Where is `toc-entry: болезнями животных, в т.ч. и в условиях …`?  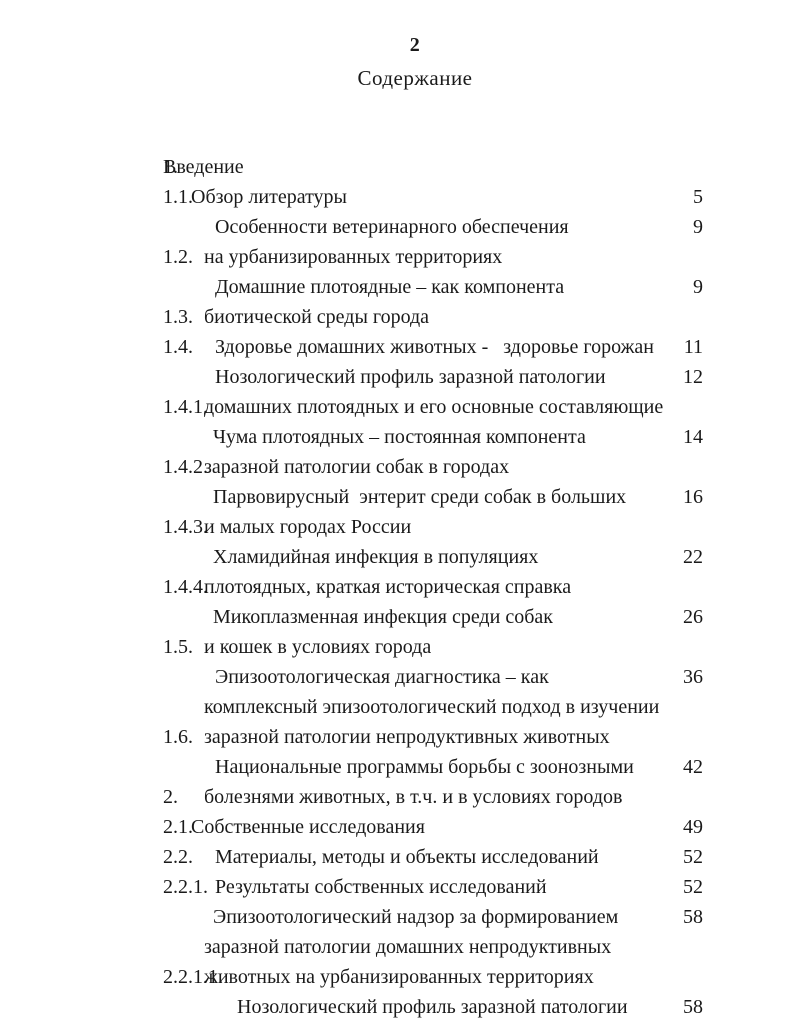
toc-entry: болезнями животных, в т.ч. и в условиях … is located at coordinates (399, 780).